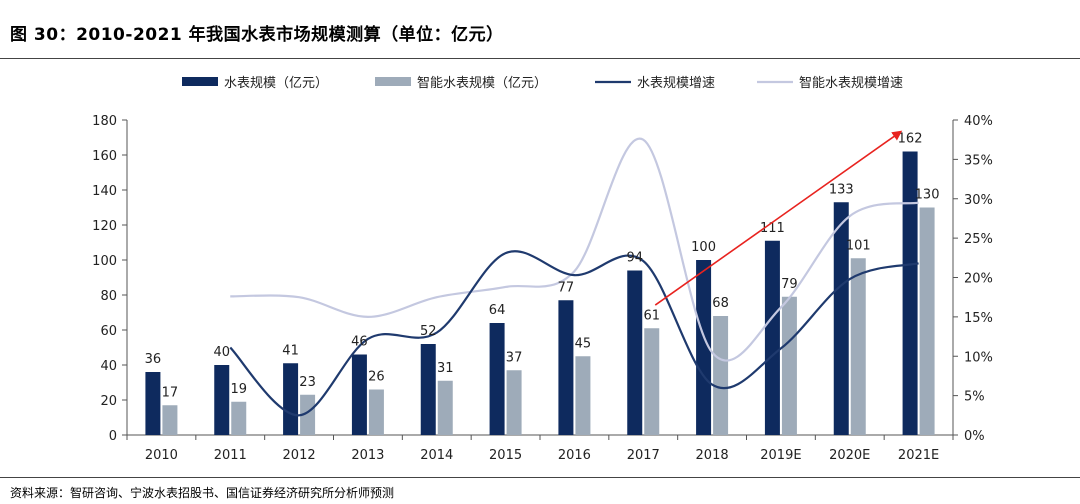 This screenshot has height=504, width=1080. I want to click on bar-value-label: 40, so click(221, 352).